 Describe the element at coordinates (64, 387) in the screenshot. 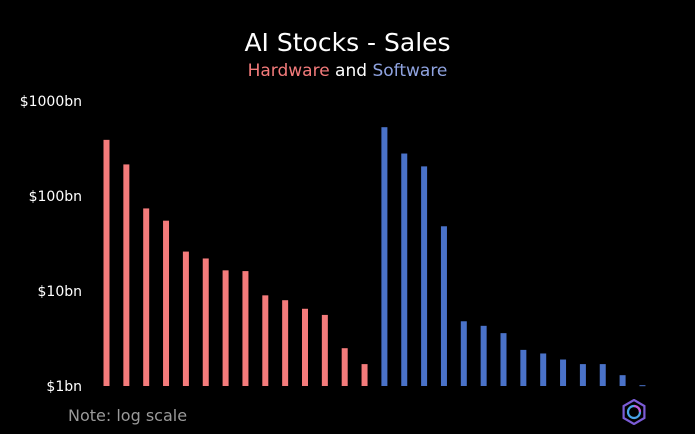

I see `y-tick-label: $1bn` at that location.